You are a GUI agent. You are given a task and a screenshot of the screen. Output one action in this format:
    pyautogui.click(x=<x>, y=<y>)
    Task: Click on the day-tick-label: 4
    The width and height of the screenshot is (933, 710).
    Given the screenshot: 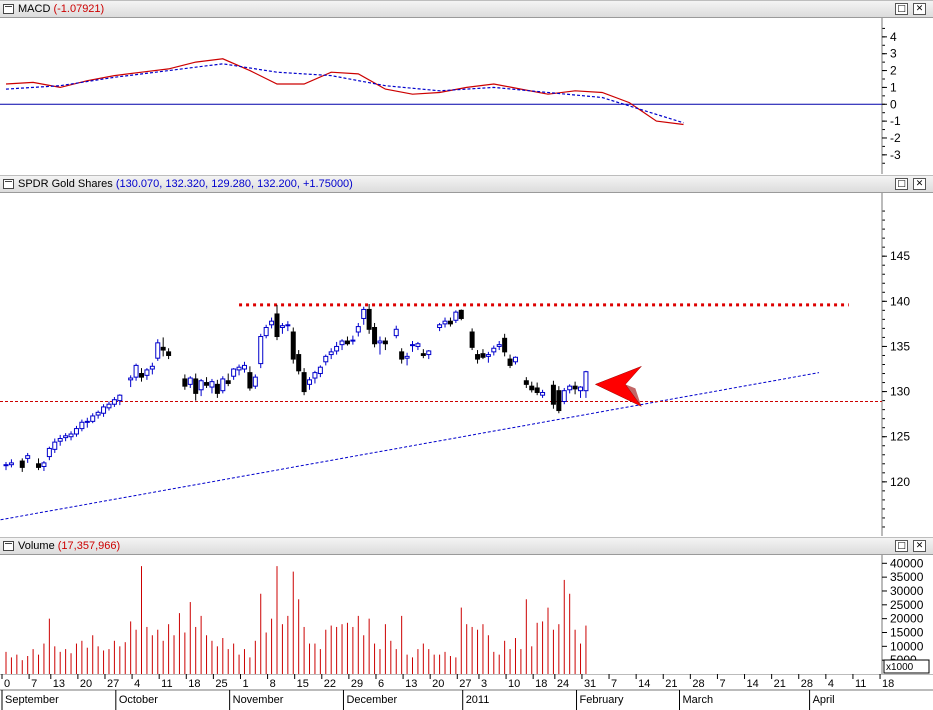 What is the action you would take?
    pyautogui.click(x=831, y=684)
    